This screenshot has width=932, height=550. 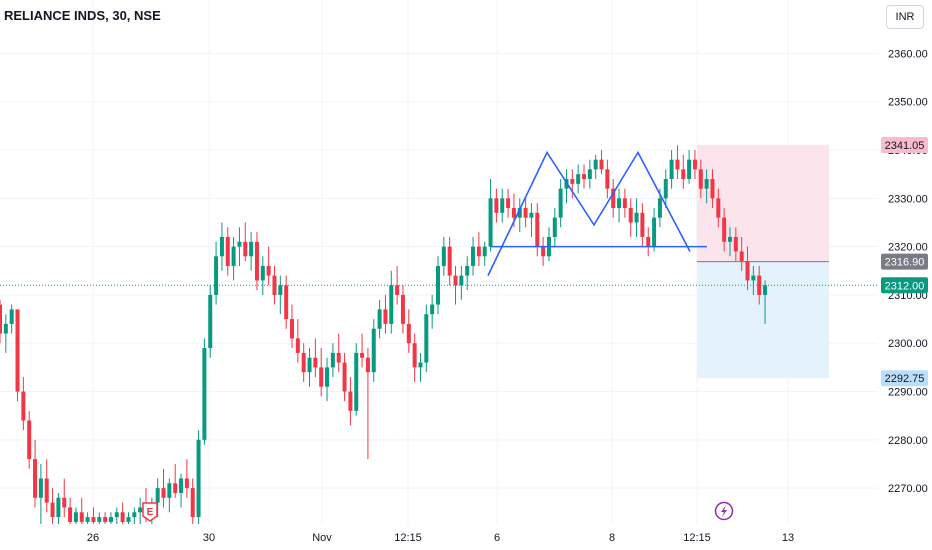 What do you see at coordinates (908, 489) in the screenshot?
I see `y-tick-label: 2270.00` at bounding box center [908, 489].